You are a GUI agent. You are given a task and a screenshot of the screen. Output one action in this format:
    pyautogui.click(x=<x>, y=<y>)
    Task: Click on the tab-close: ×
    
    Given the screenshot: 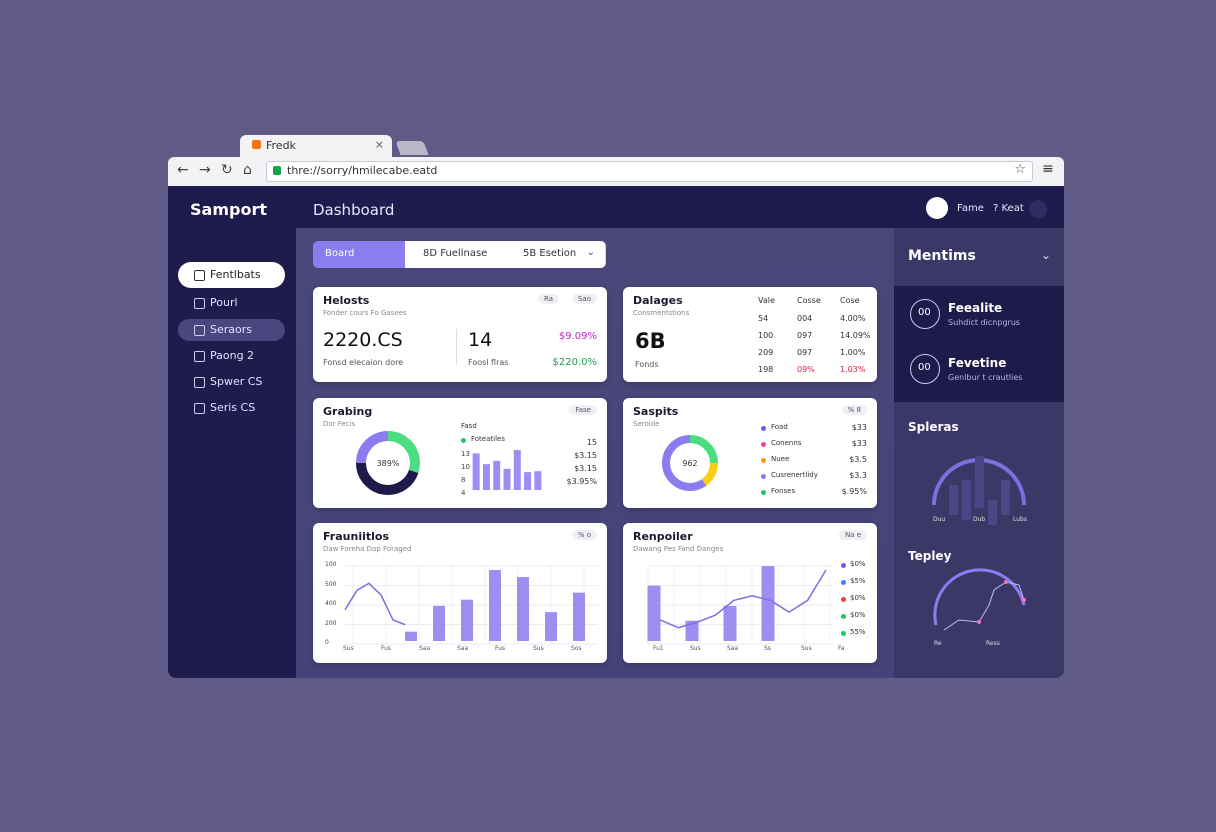 What is the action you would take?
    pyautogui.click(x=379, y=144)
    